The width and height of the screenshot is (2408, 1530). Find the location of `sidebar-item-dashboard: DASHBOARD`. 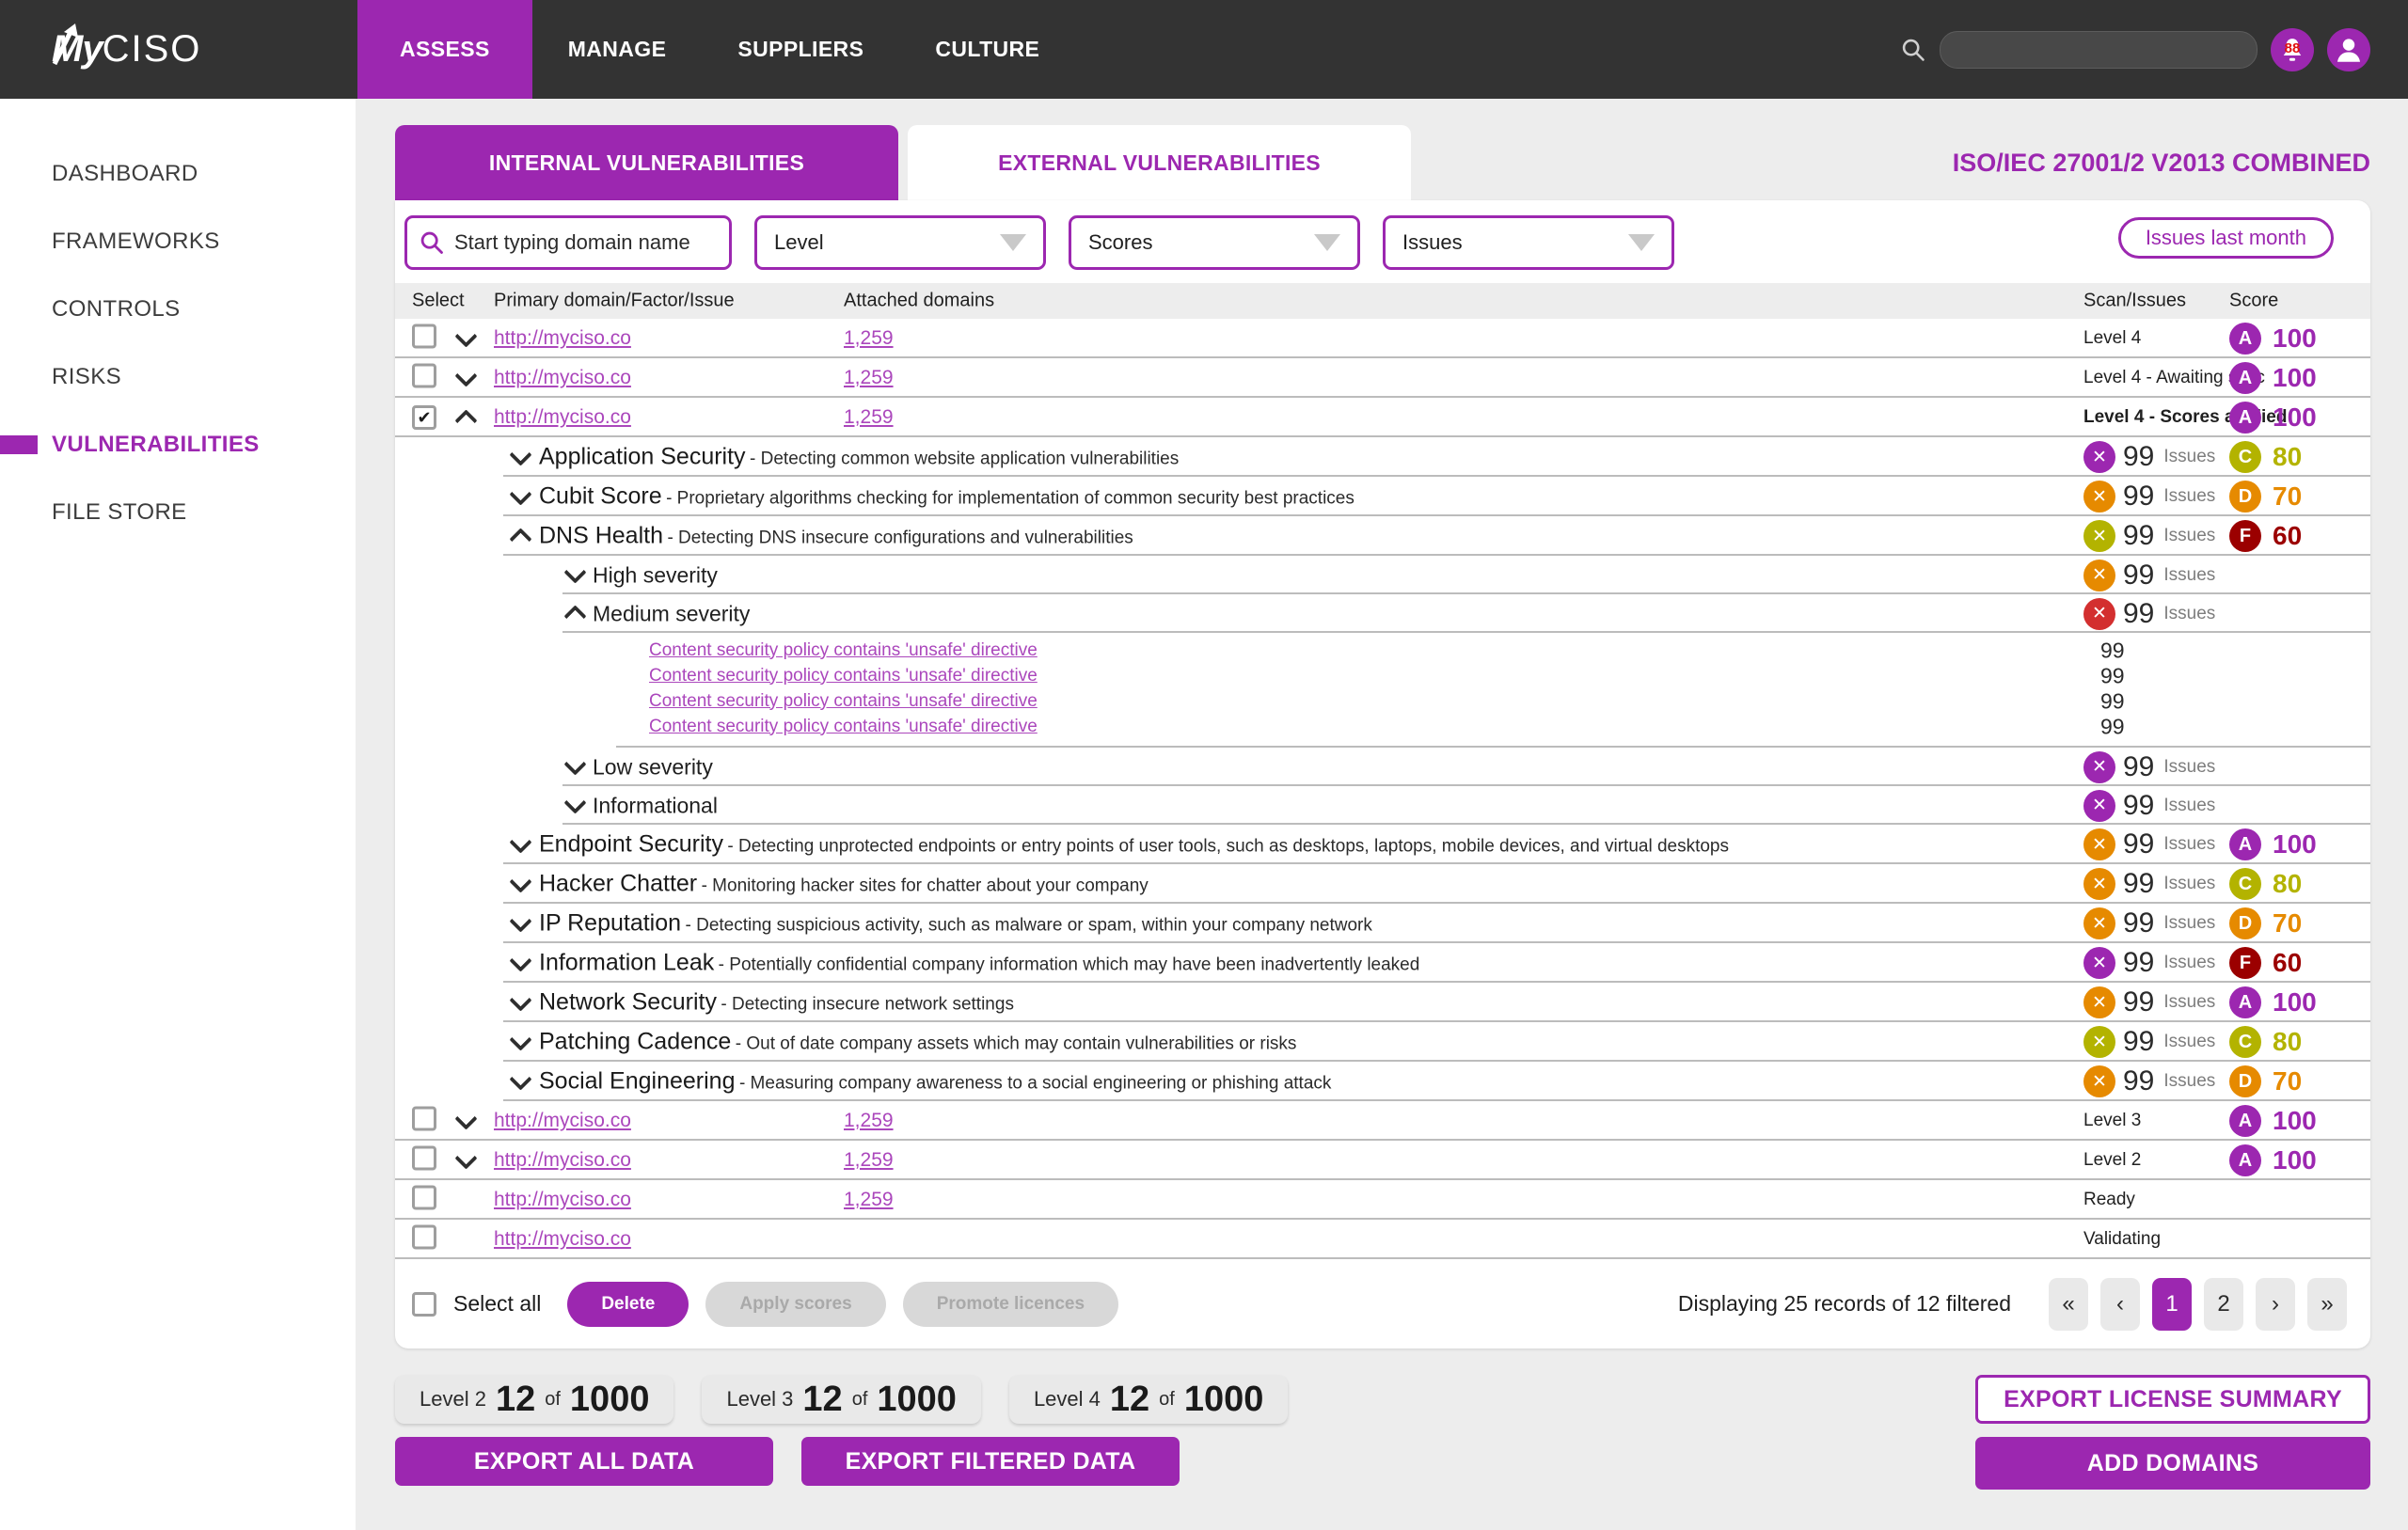

sidebar-item-dashboard: DASHBOARD is located at coordinates (125, 173).